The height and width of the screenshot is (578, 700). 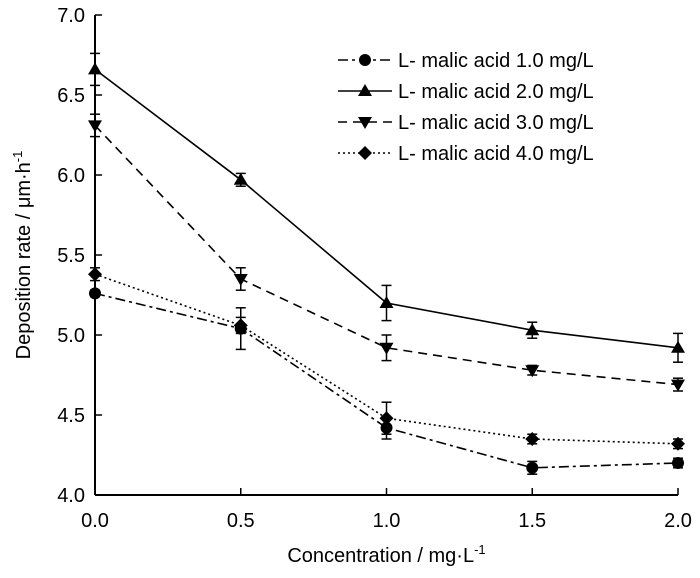 What do you see at coordinates (71, 176) in the screenshot?
I see `y-tick-label: 6.0` at bounding box center [71, 176].